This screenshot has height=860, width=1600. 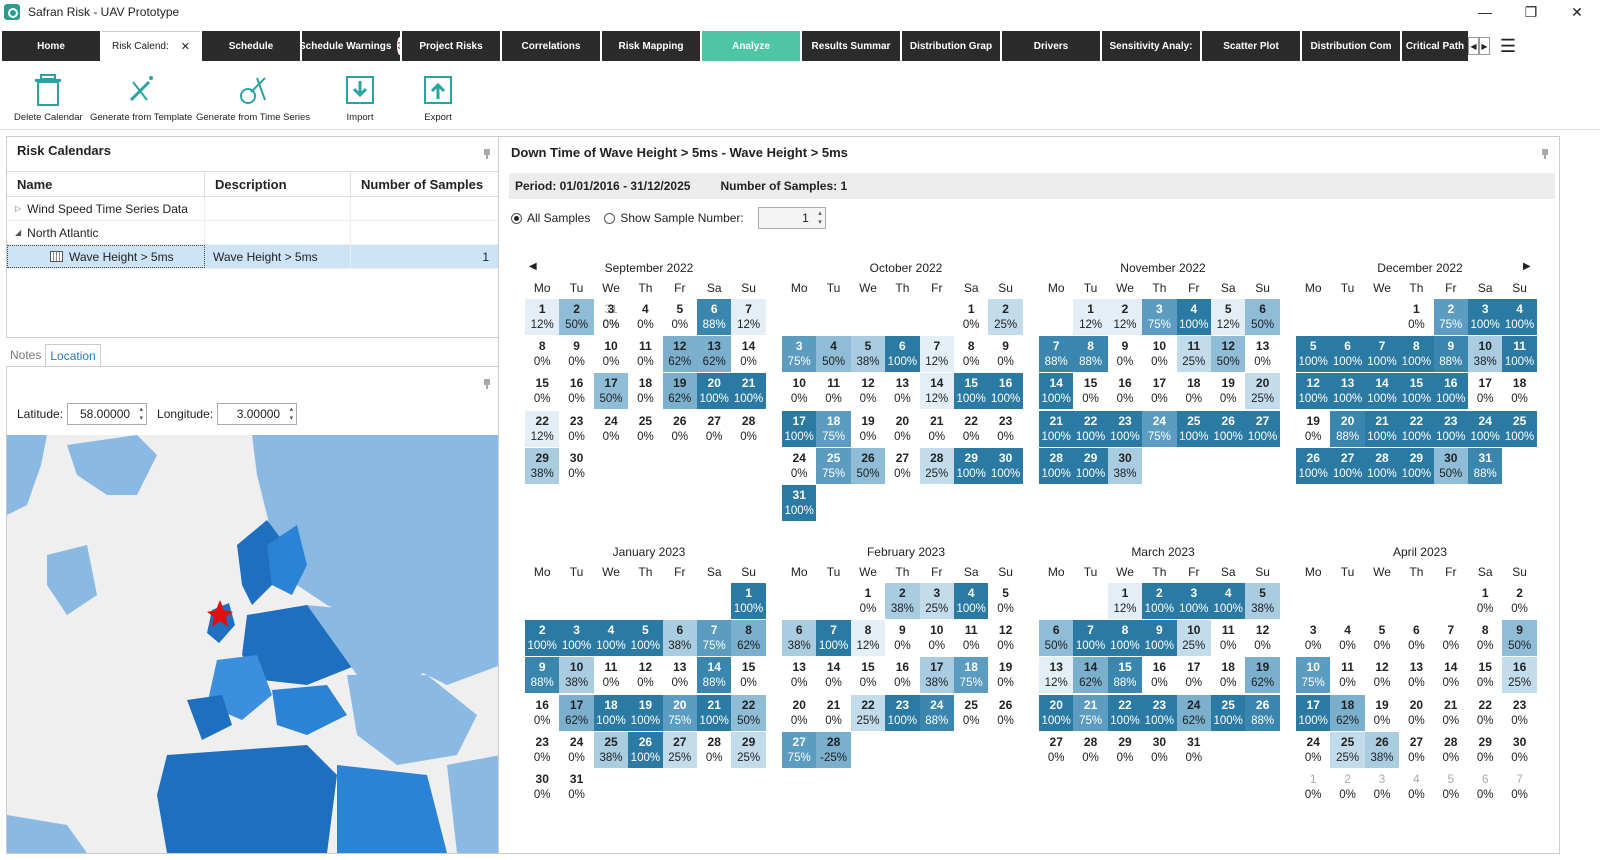 What do you see at coordinates (936, 712) in the screenshot?
I see `calendar-day: 24 88%` at bounding box center [936, 712].